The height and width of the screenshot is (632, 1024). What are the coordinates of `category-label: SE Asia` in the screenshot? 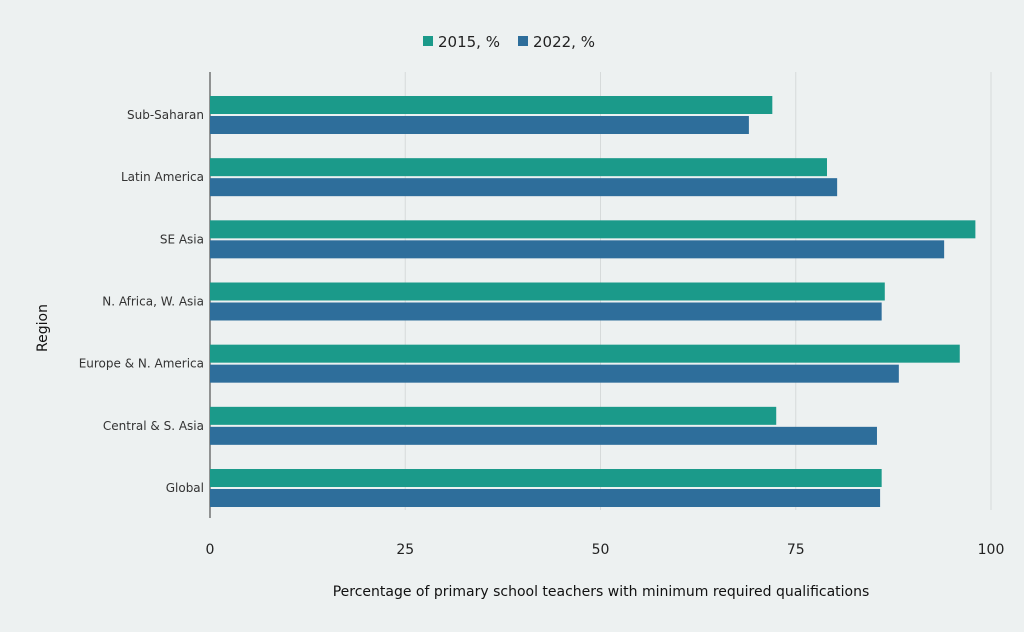 It's located at (182, 239).